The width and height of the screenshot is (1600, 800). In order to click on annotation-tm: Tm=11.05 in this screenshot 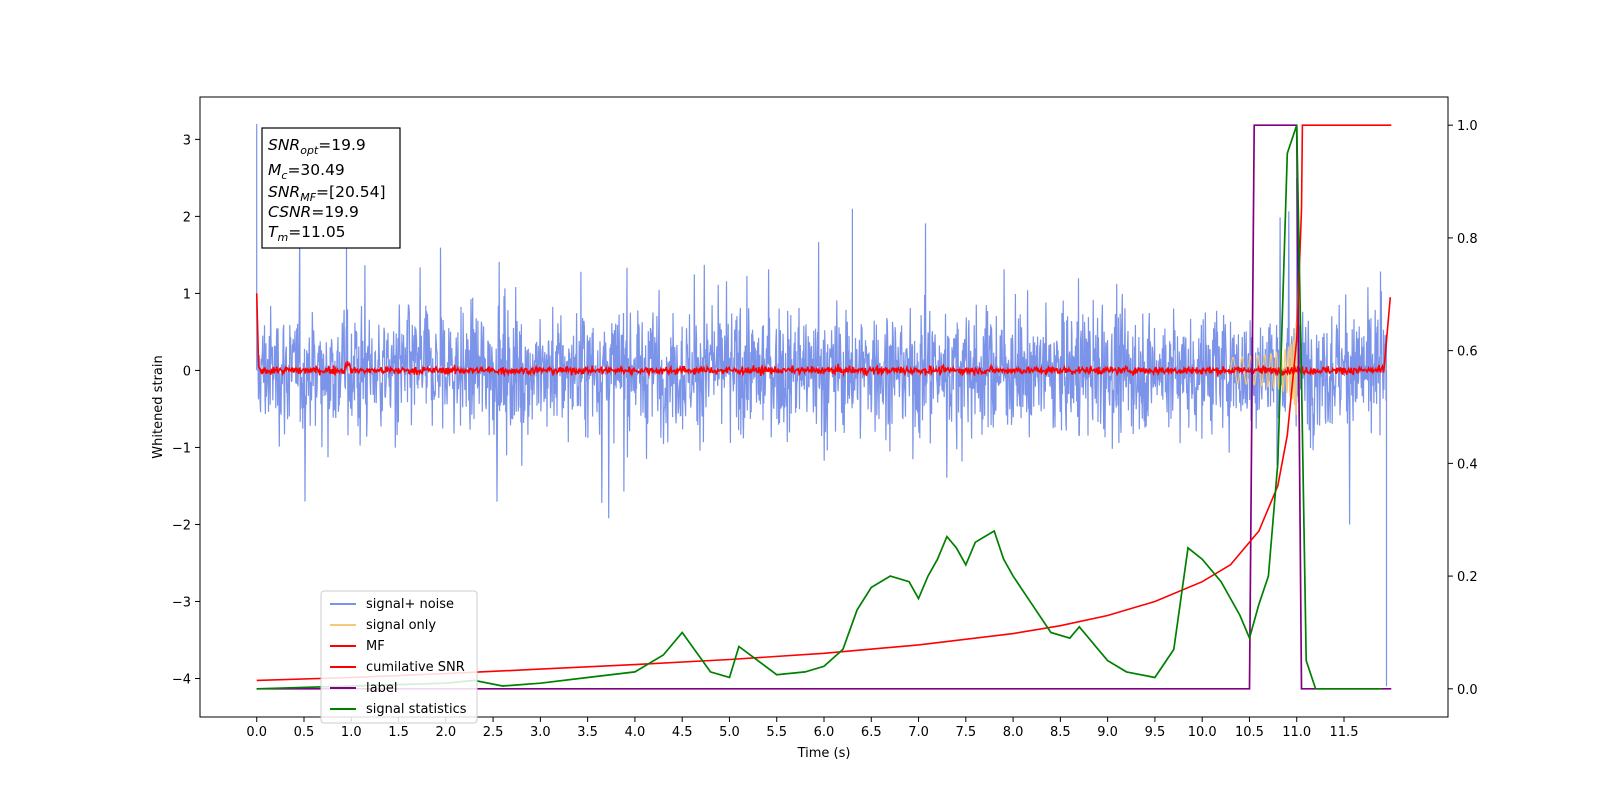, I will do `click(307, 233)`.